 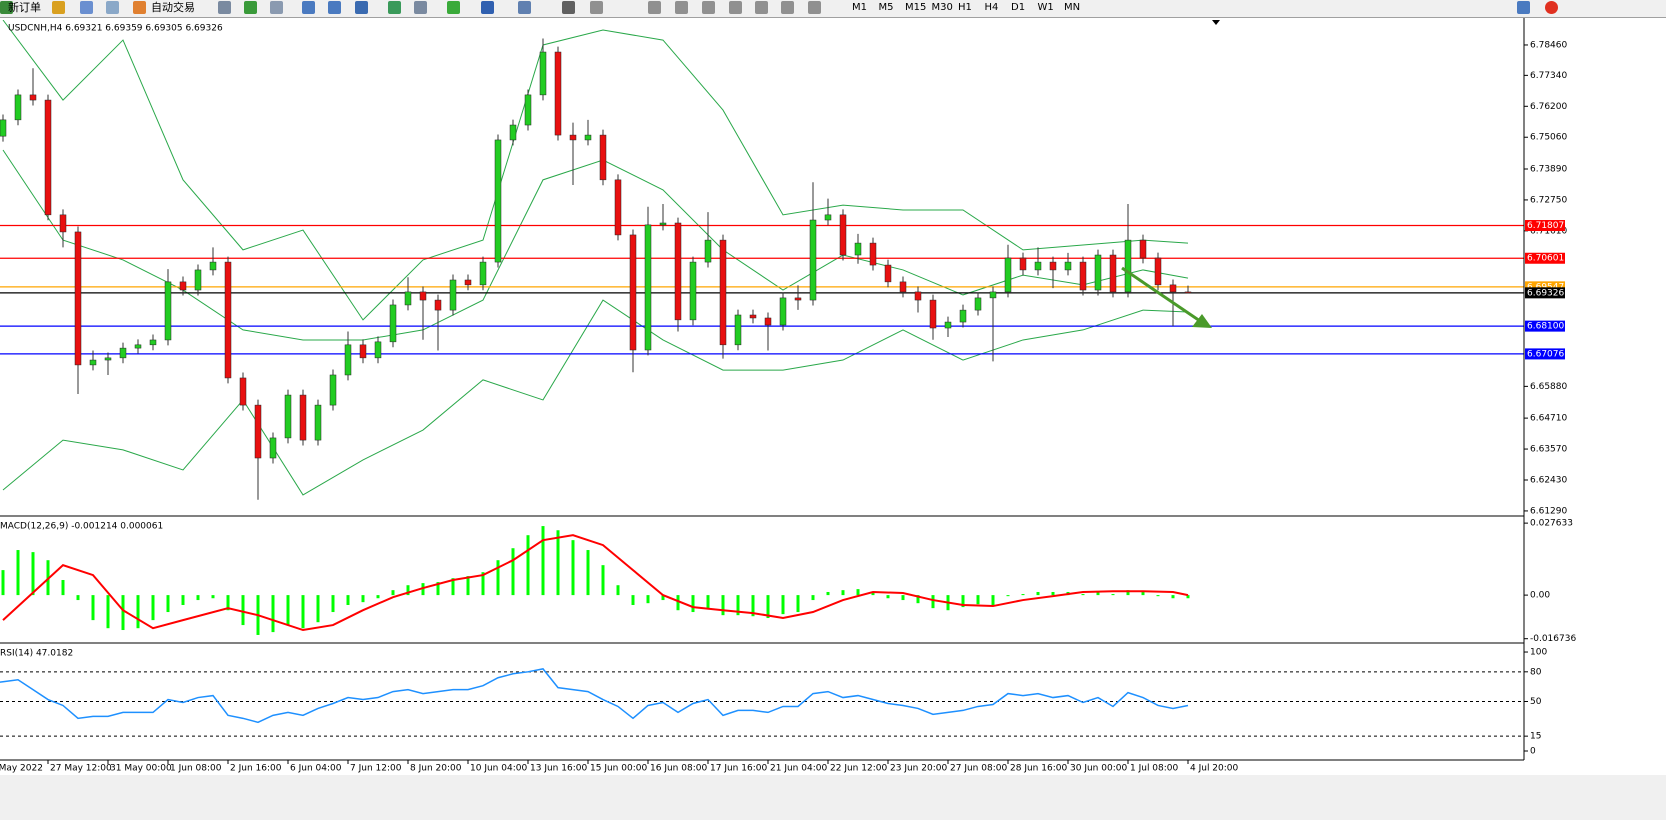 What do you see at coordinates (594, 696) in the screenshot?
I see `rsi-line` at bounding box center [594, 696].